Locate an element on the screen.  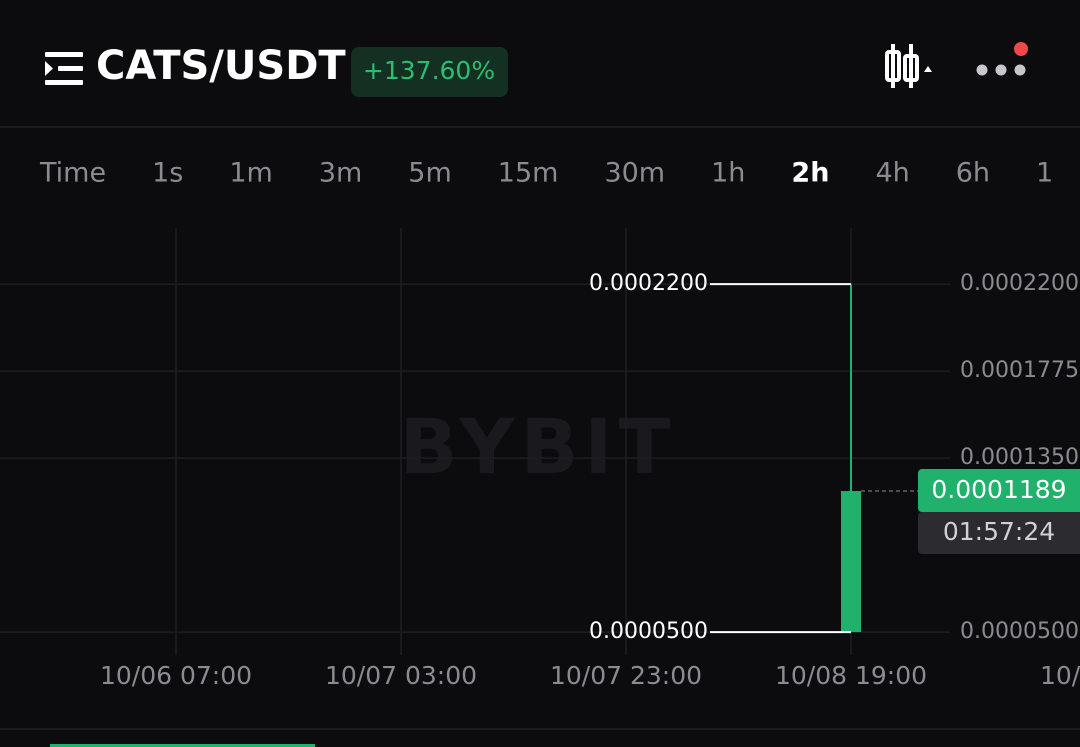
interval-tab: 6h is located at coordinates (973, 173).